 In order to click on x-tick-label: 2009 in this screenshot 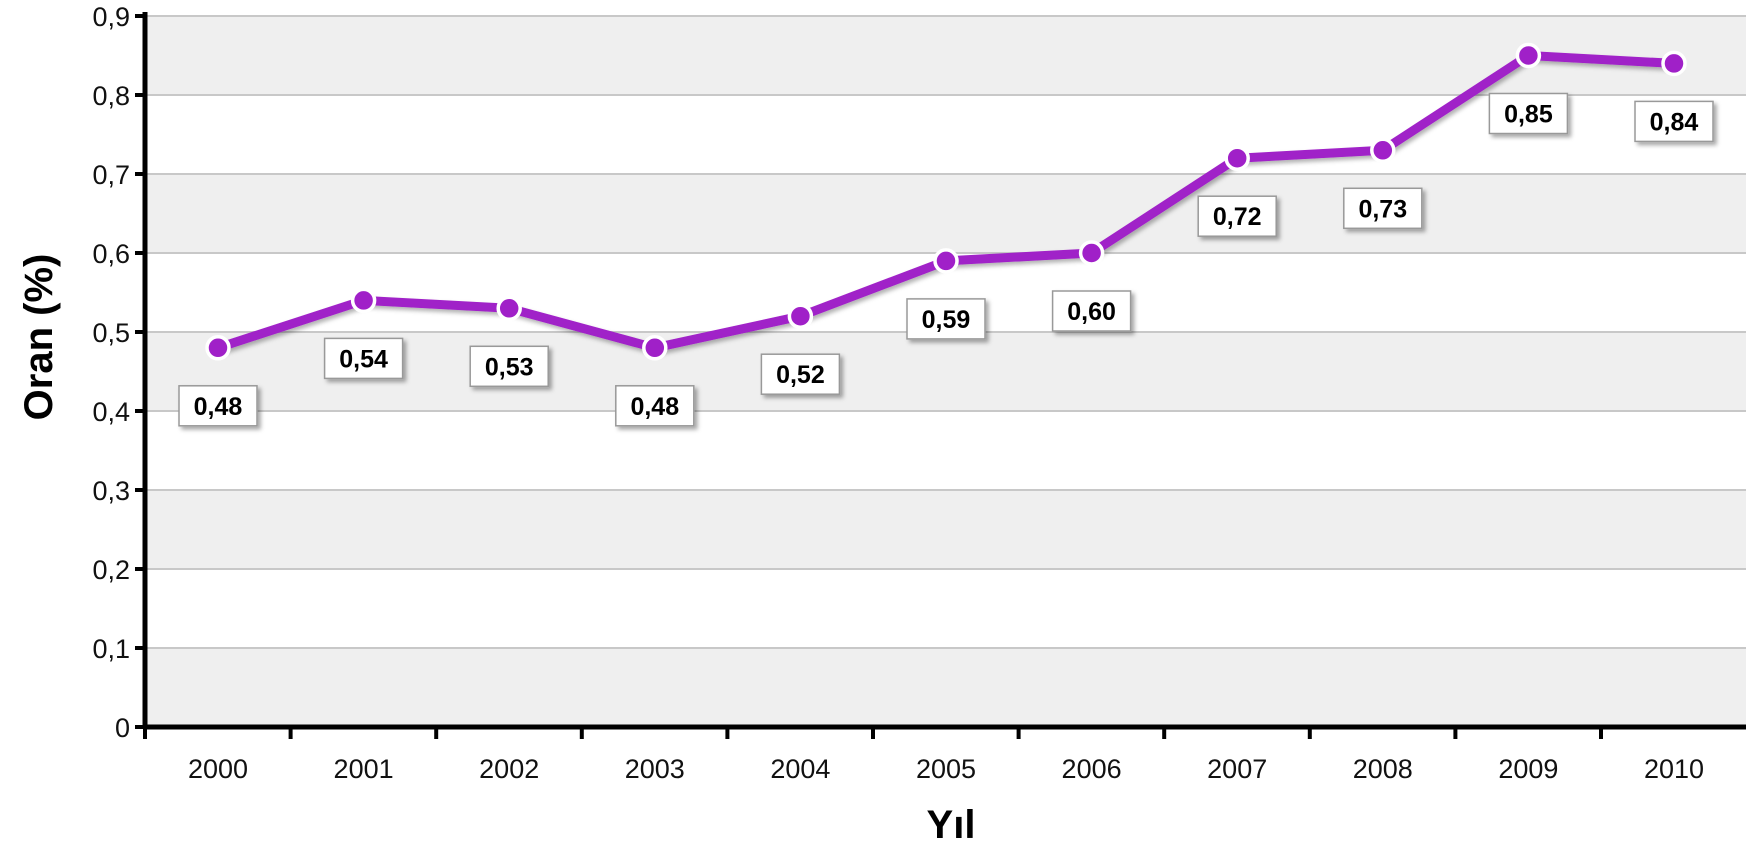, I will do `click(1528, 769)`.